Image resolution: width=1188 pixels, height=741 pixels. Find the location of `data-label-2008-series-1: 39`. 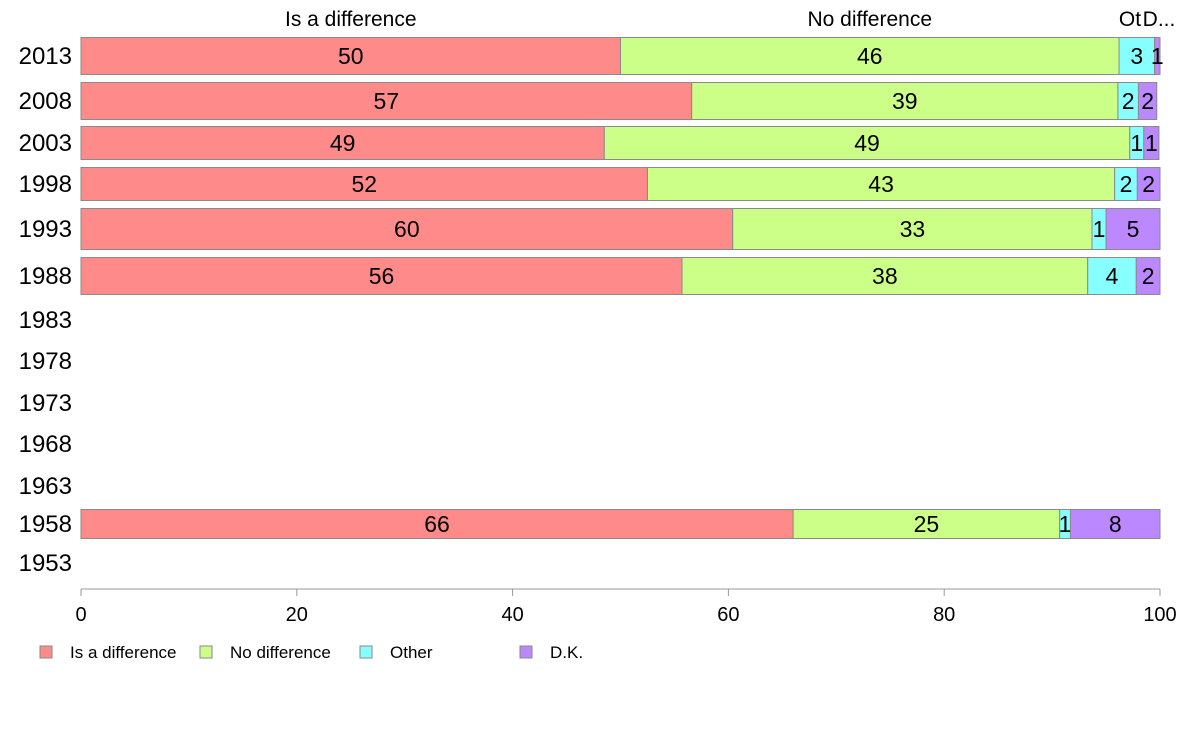

data-label-2008-series-1: 39 is located at coordinates (905, 101).